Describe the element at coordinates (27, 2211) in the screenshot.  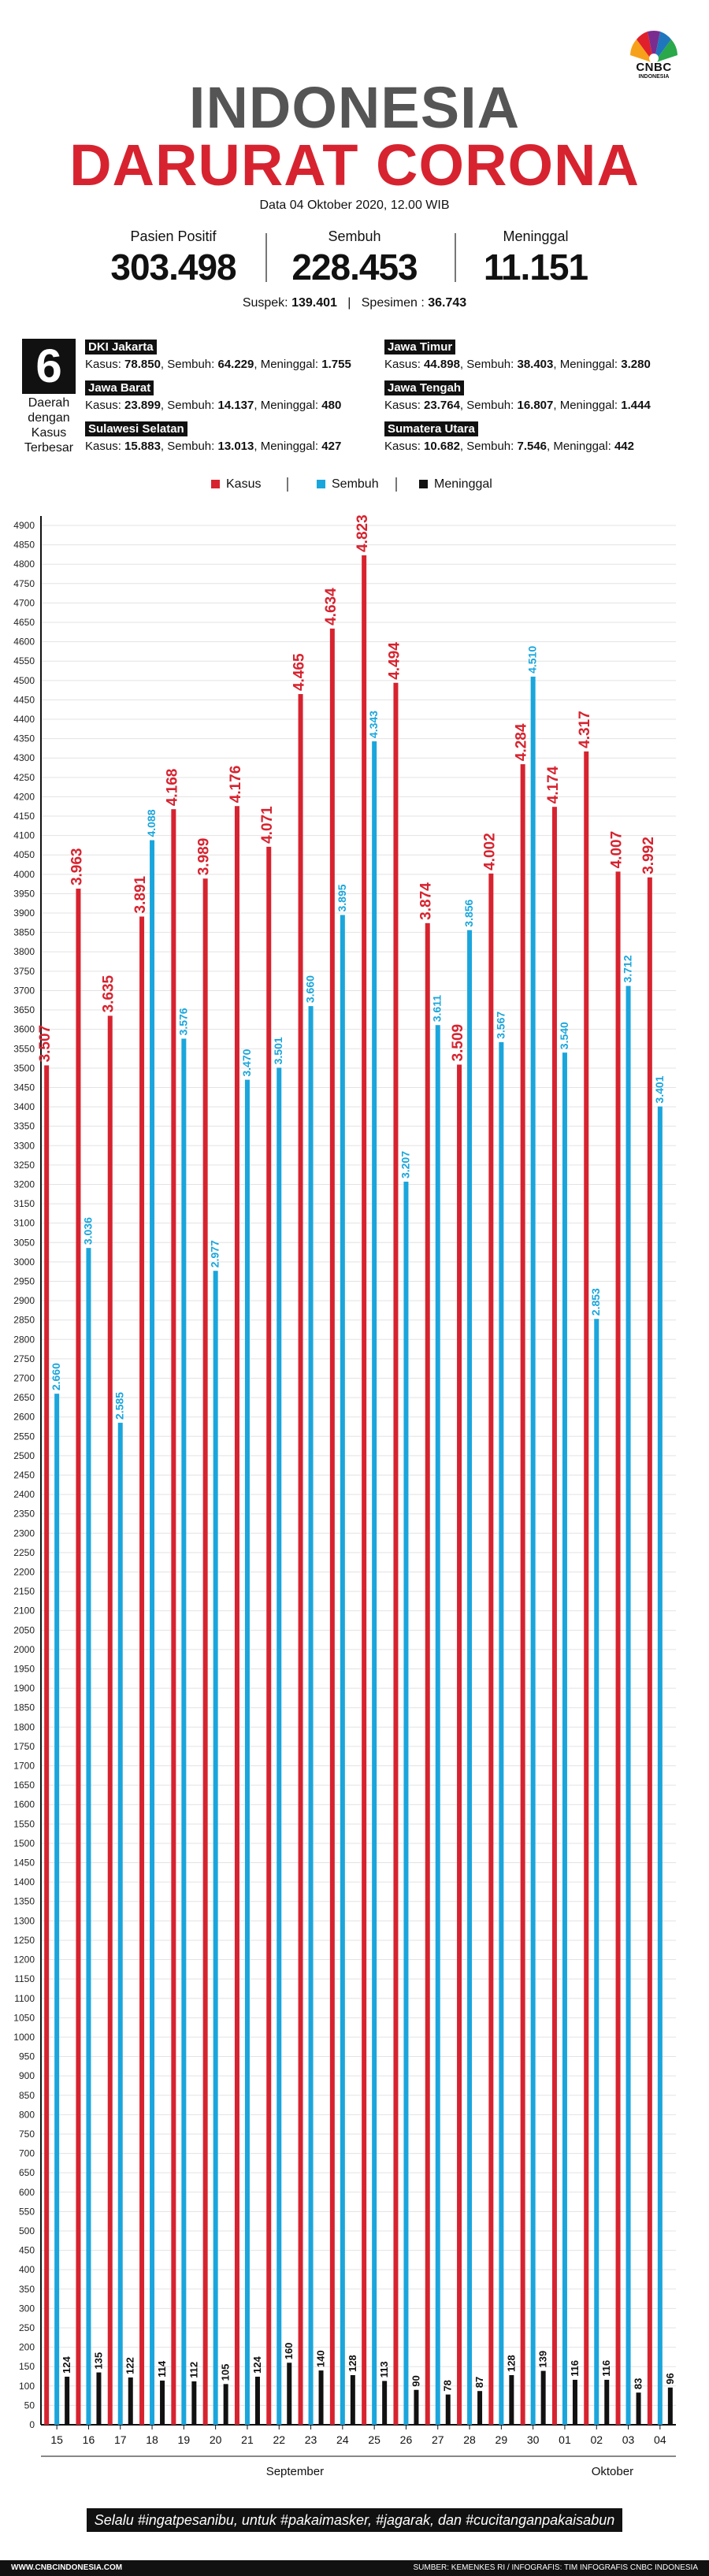
I see `y-tick-label: 550` at that location.